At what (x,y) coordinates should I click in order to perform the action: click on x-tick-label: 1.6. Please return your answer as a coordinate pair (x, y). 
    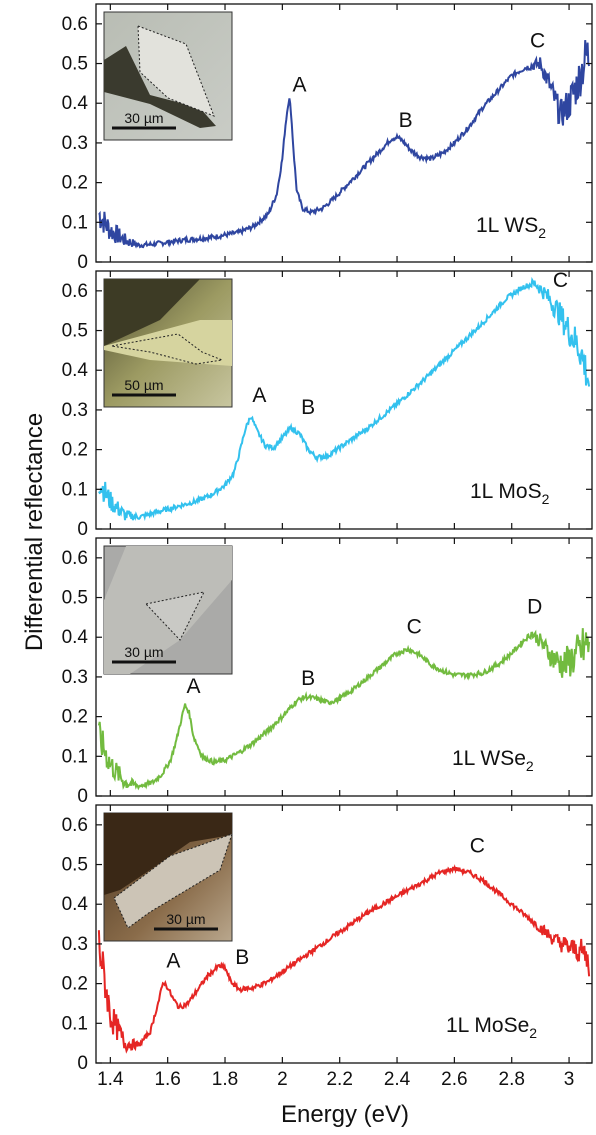
    Looking at the image, I should click on (167, 1079).